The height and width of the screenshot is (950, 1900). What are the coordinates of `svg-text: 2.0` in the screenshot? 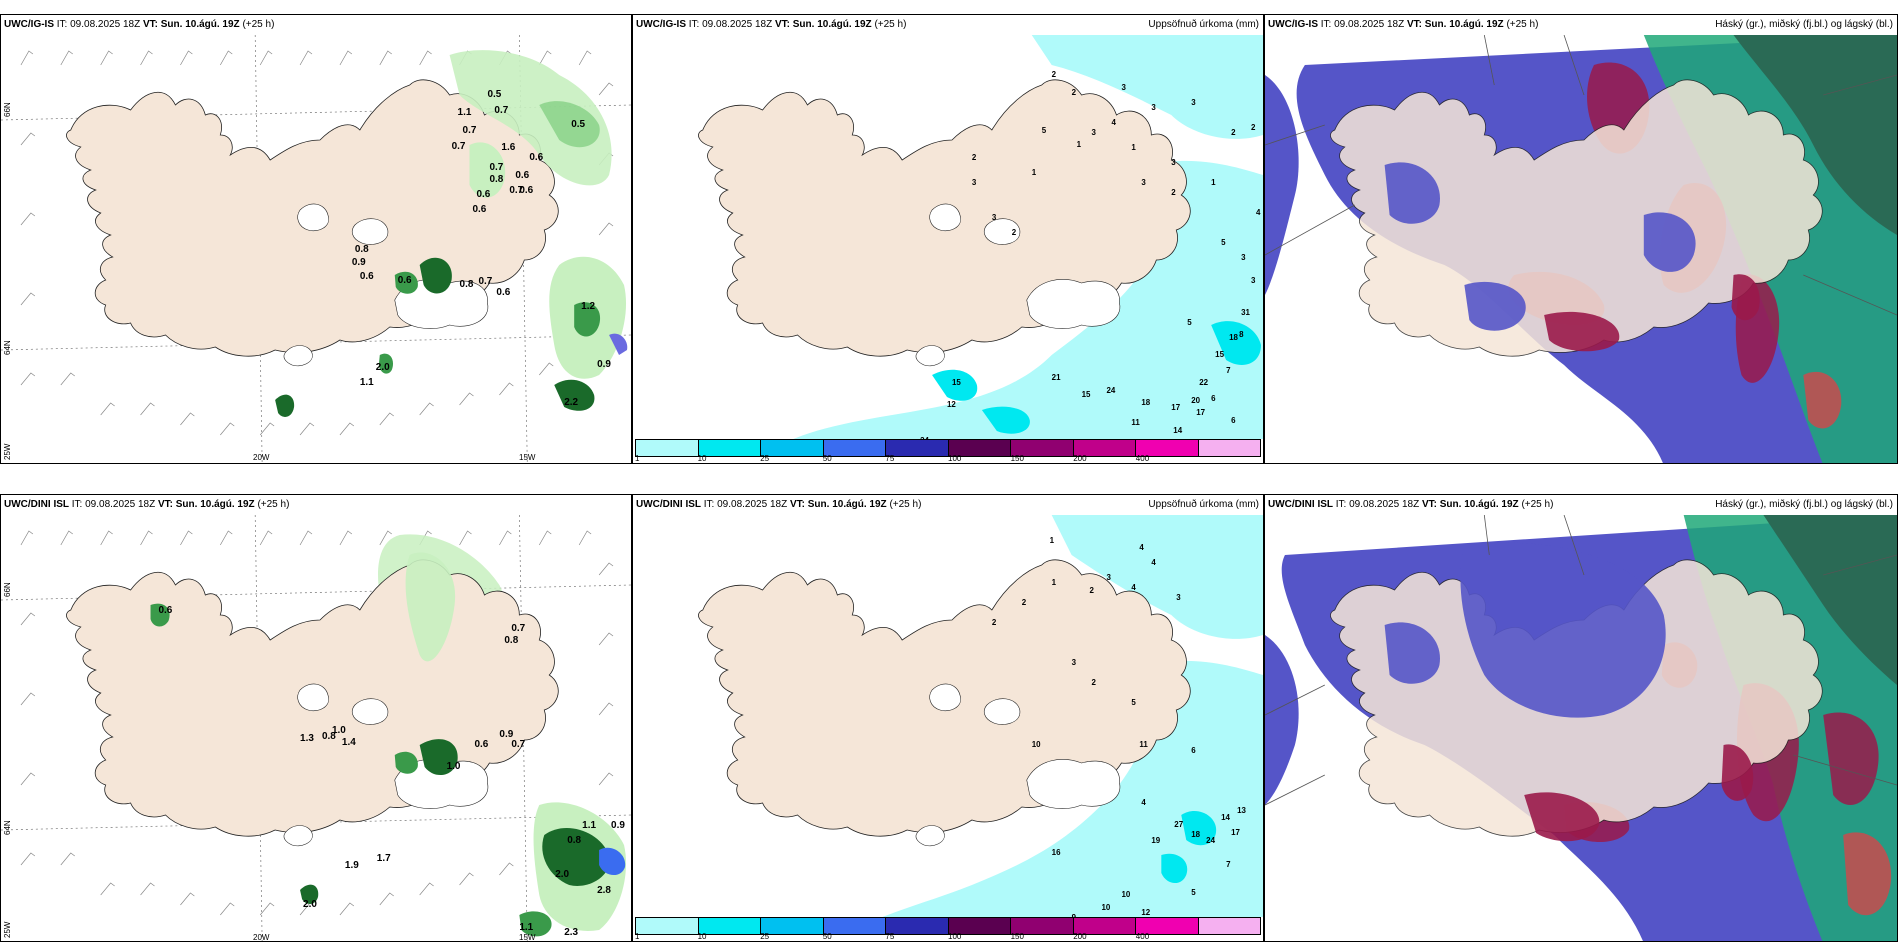 It's located at (310, 904).